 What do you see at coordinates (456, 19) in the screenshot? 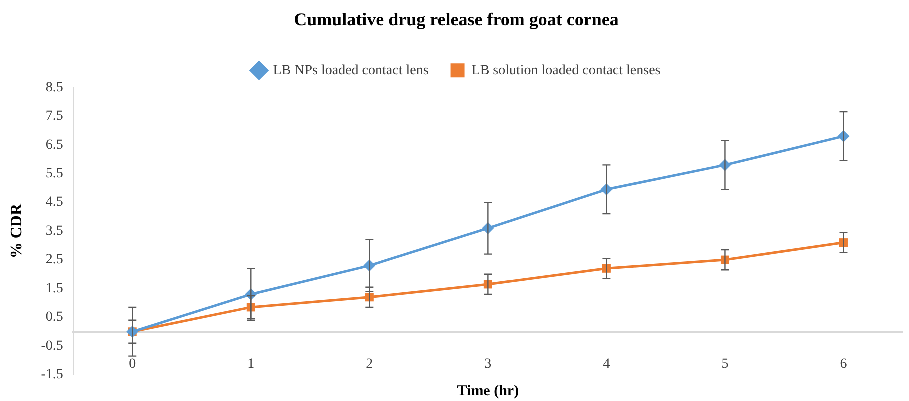
I see `chart-title: Cumulative drug release from goat cornea` at bounding box center [456, 19].